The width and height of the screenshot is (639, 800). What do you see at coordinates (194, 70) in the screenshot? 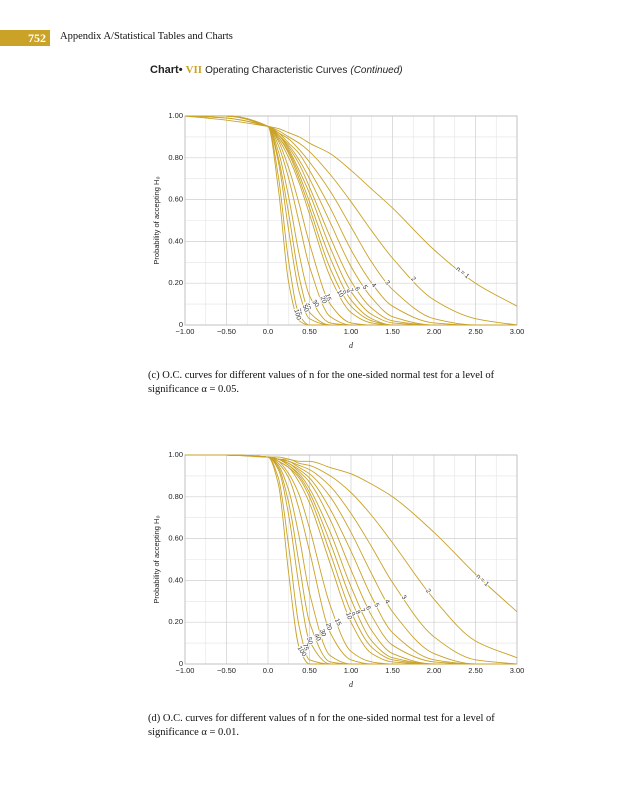
I see `chart-number: VII` at bounding box center [194, 70].